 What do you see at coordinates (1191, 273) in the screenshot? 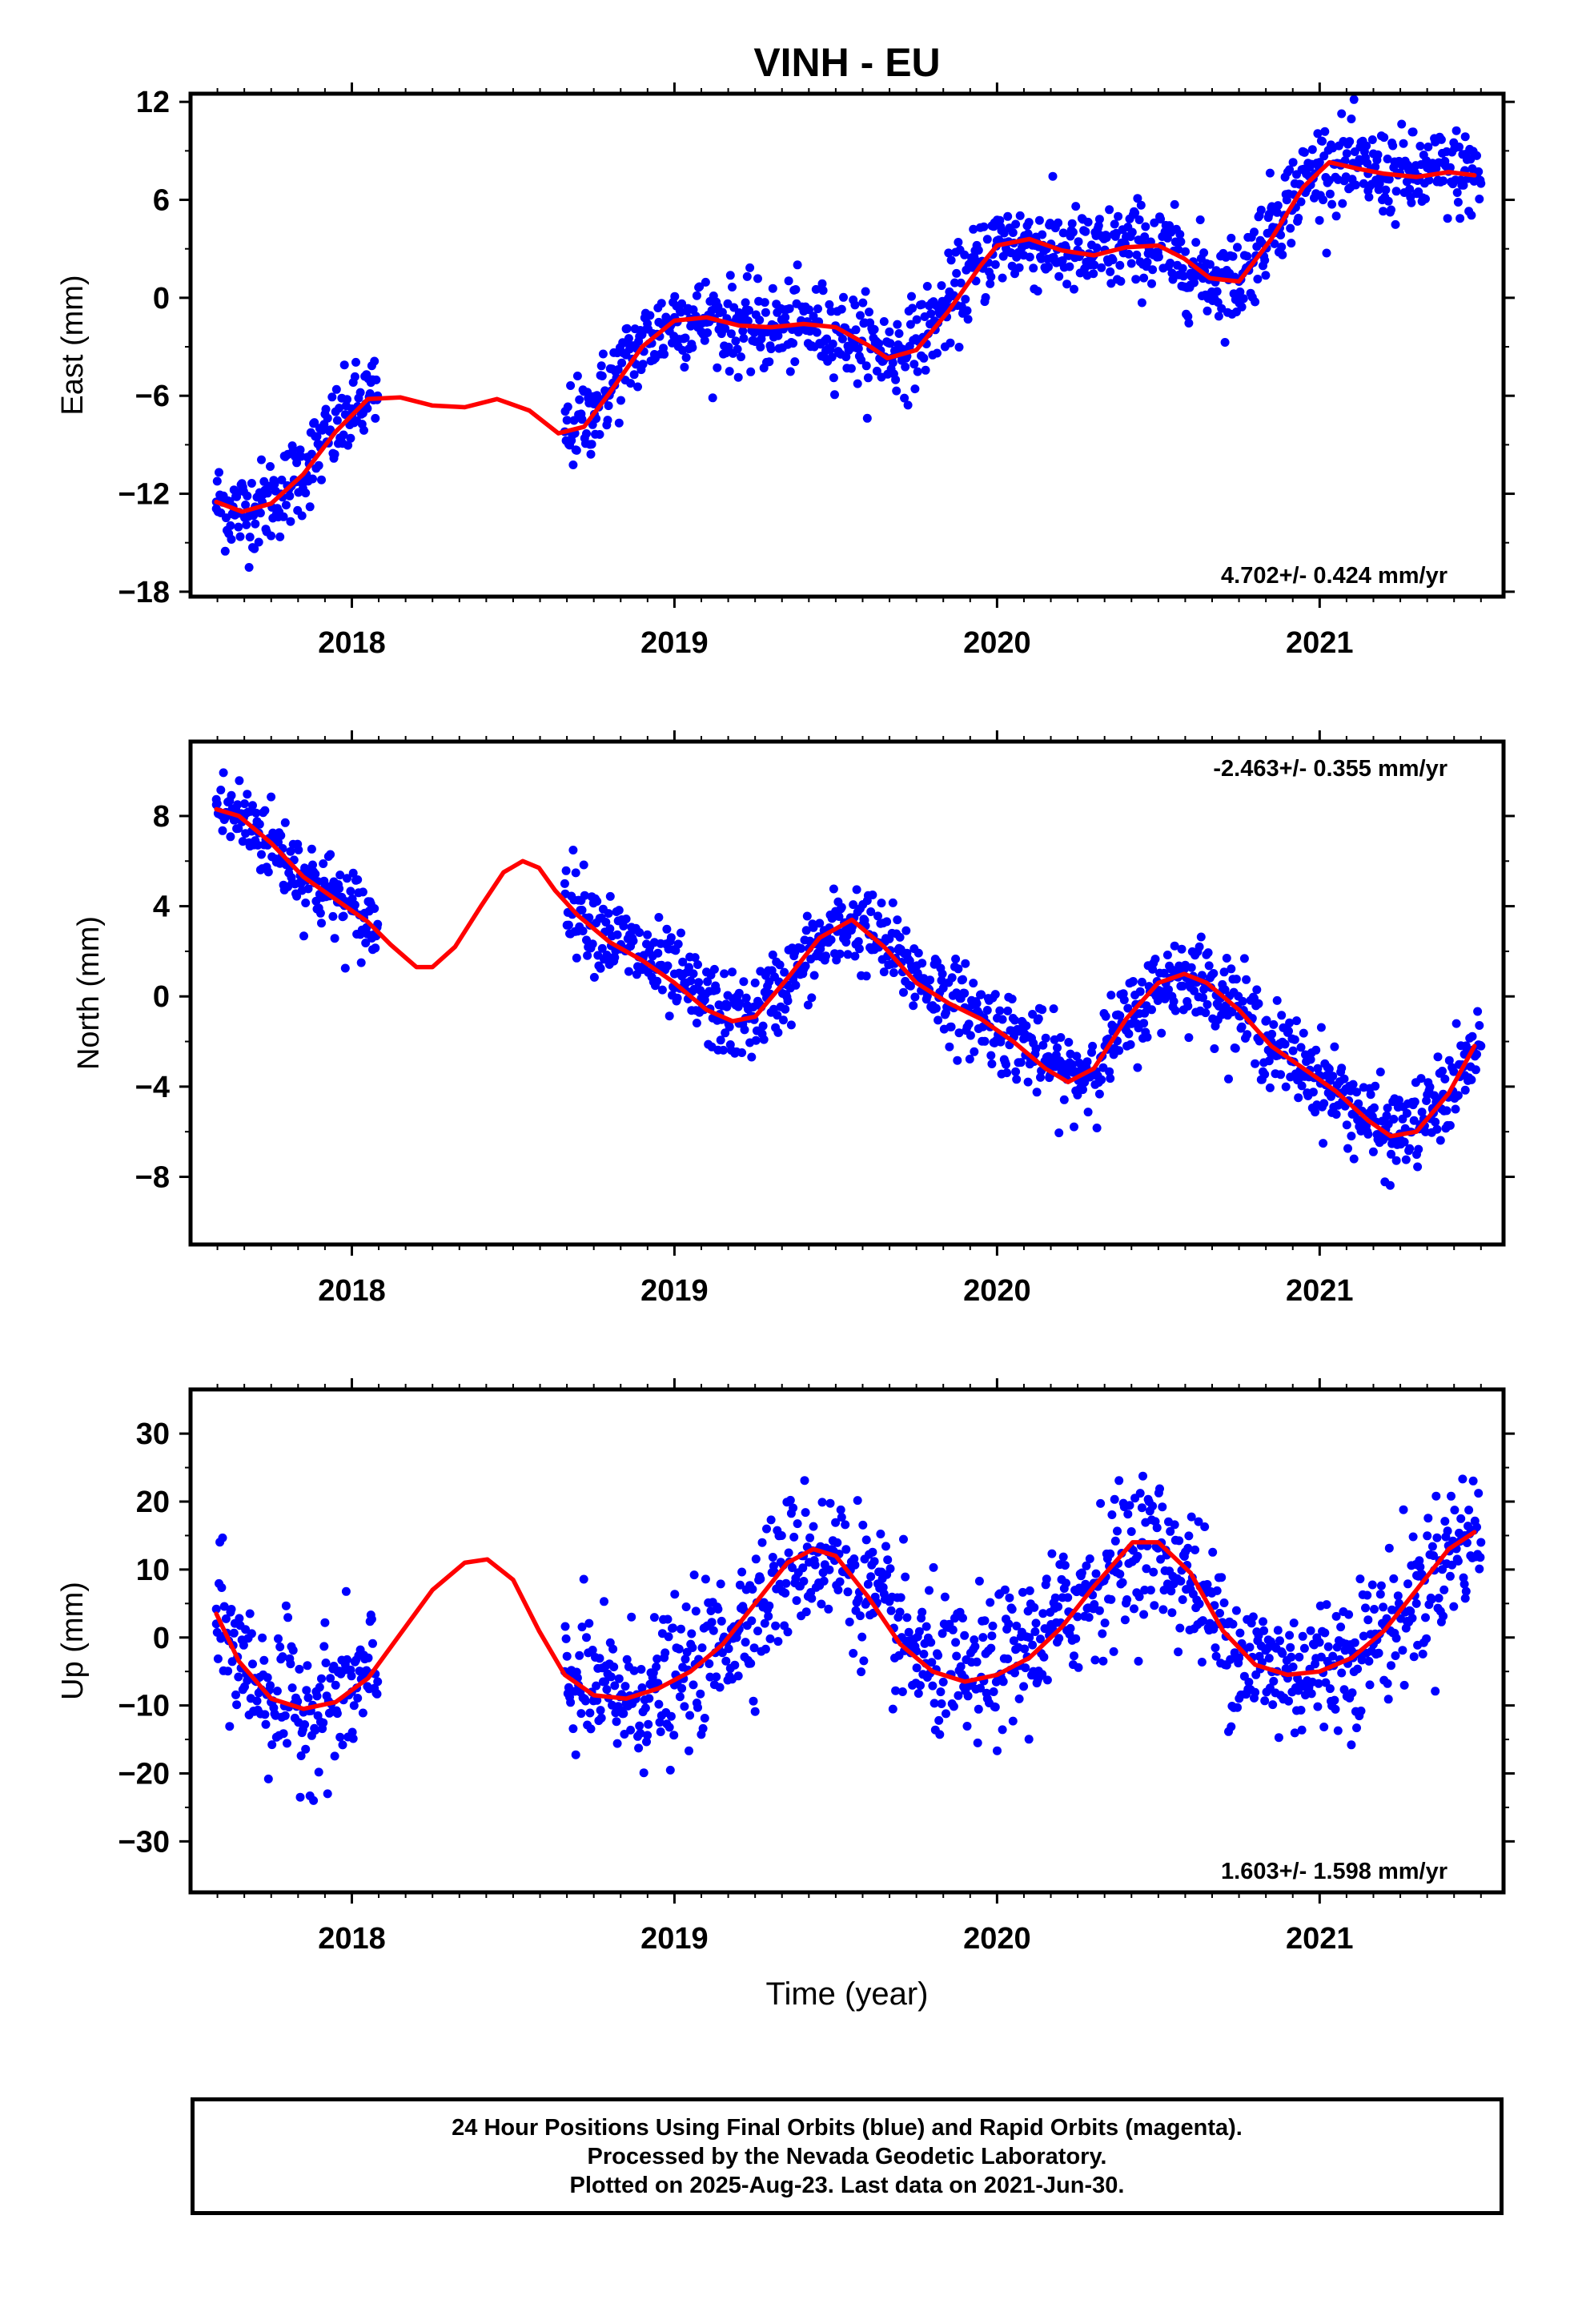
I see `east-sample-point` at bounding box center [1191, 273].